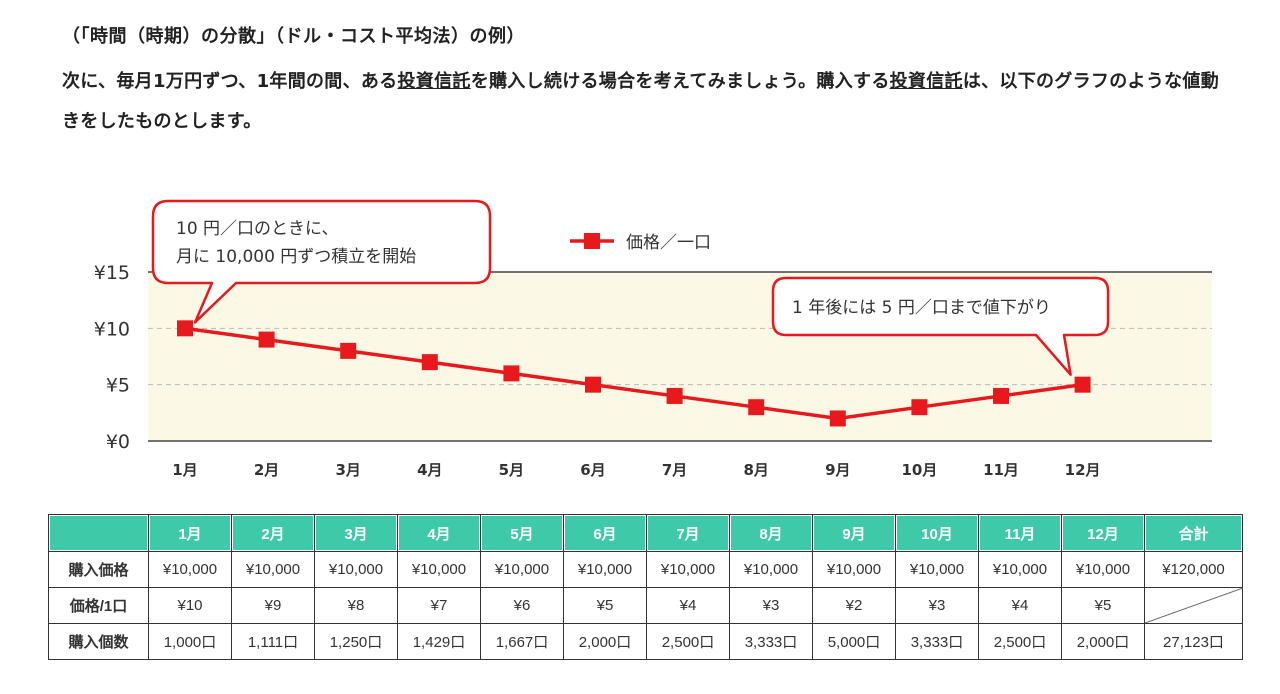  Describe the element at coordinates (921, 308) in the screenshot. I see `callout-end-text: 1 年後には 5 円／口まで値下がり` at that location.